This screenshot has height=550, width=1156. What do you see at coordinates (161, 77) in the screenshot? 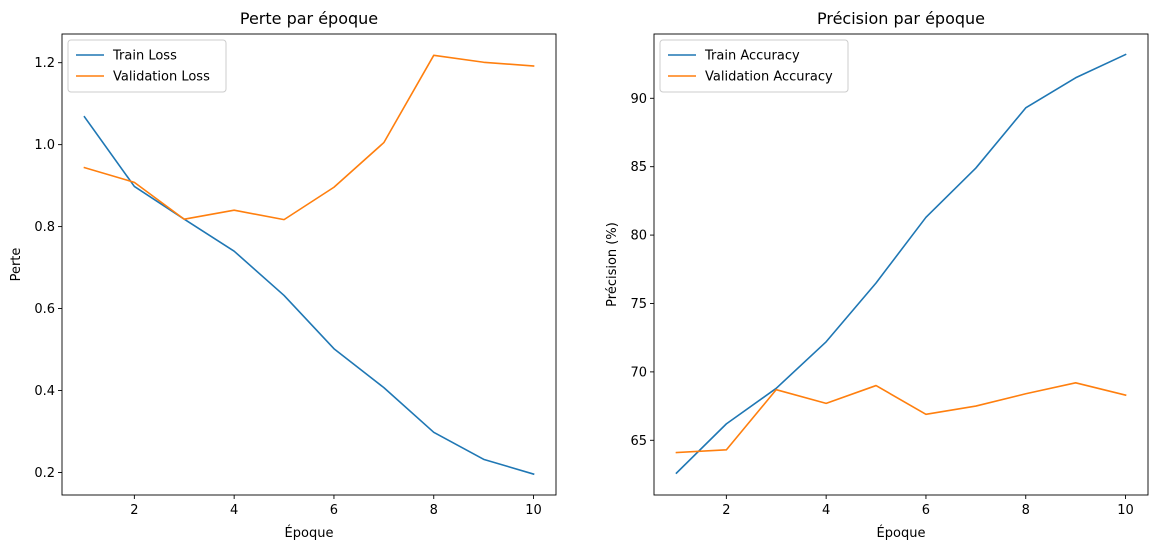
I see `legend-label-2: Validation Loss` at bounding box center [161, 77].